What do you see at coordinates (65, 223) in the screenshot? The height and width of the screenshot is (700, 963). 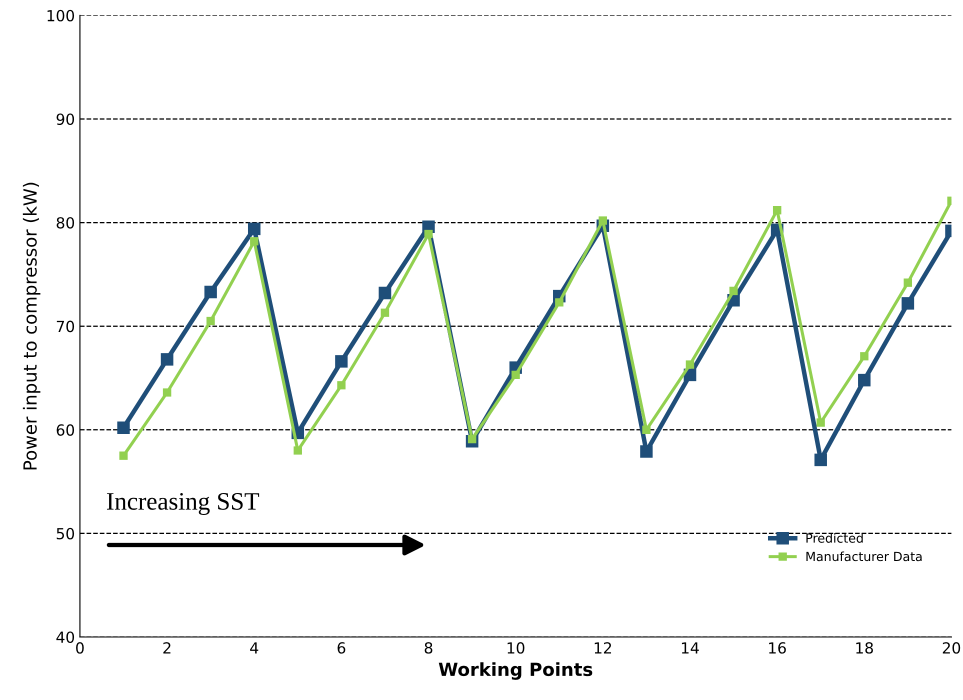 I see `y-tick-label: 80` at bounding box center [65, 223].